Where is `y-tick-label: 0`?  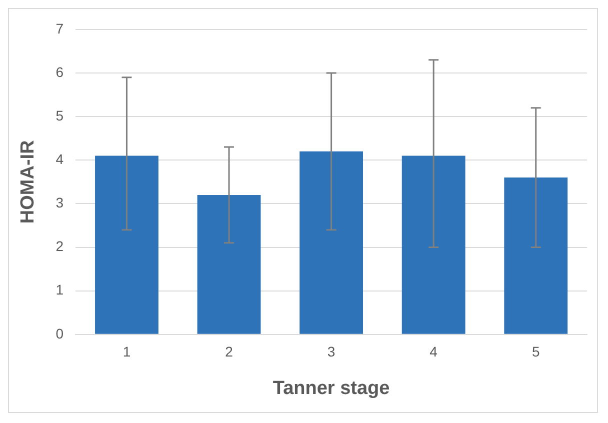
y-tick-label: 0 is located at coordinates (60, 333).